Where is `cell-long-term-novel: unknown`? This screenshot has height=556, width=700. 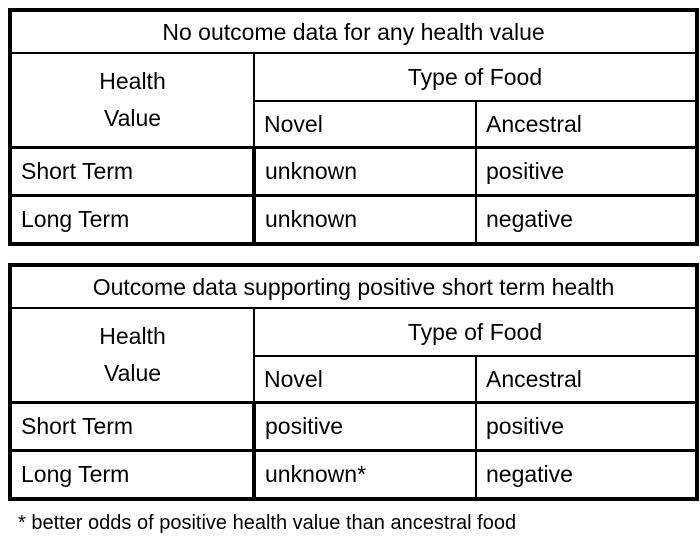
cell-long-term-novel: unknown is located at coordinates (365, 220).